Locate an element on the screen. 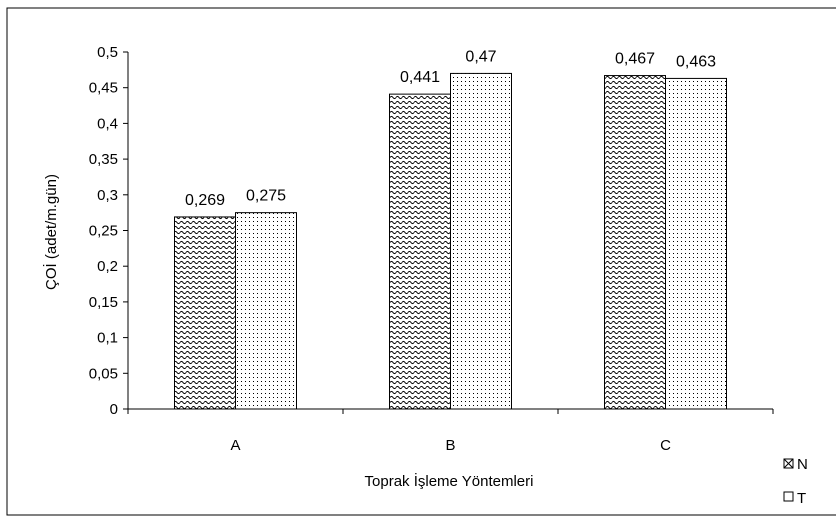  data-label: 0,463 is located at coordinates (696, 61).